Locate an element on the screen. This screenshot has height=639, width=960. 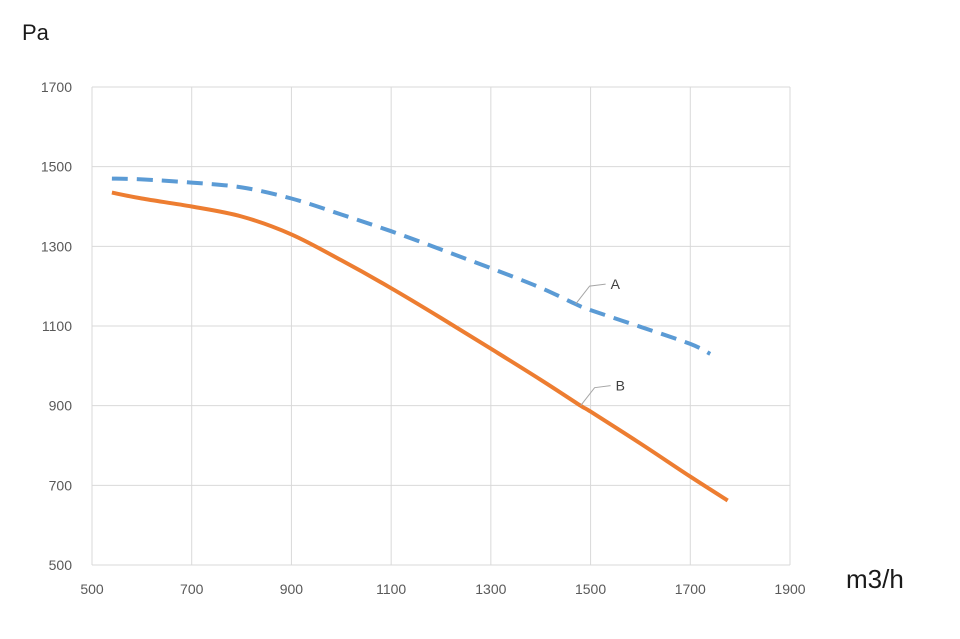
y-tick-label: 500 is located at coordinates (61, 565).